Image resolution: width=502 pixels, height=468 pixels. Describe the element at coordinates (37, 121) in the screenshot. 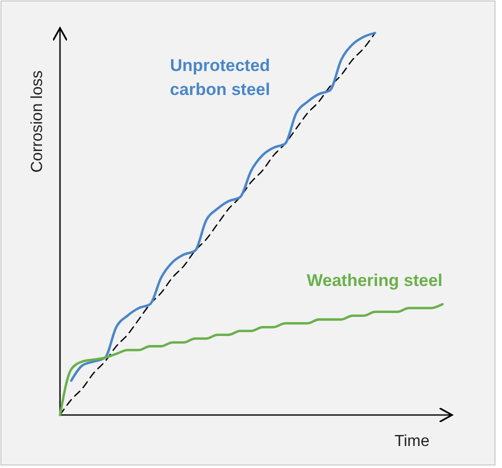

I see `y-axis-title: Corrosion loss` at that location.